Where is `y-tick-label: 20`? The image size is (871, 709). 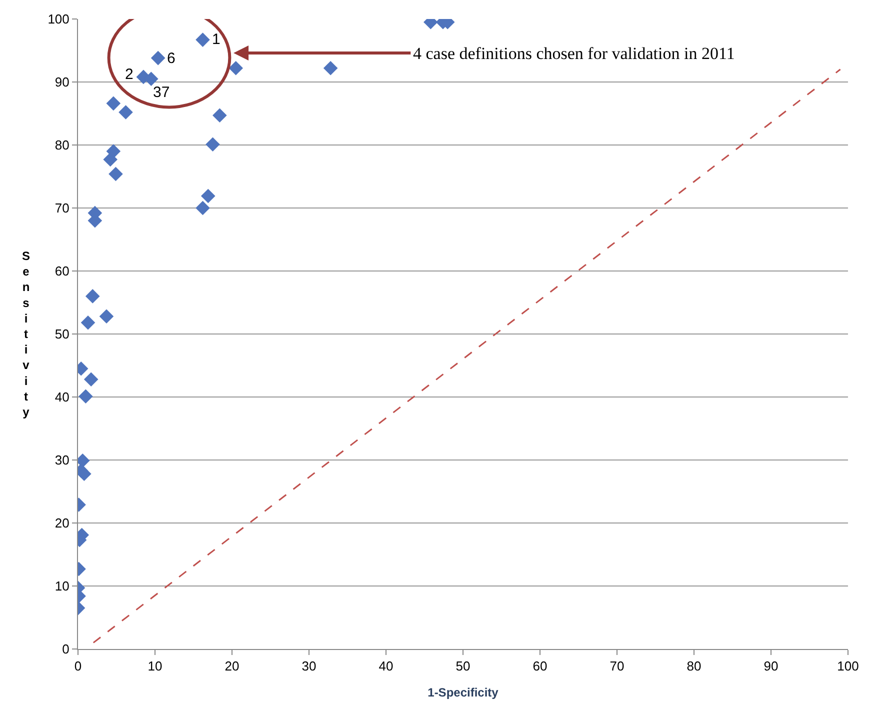
y-tick-label: 20 is located at coordinates (62, 523).